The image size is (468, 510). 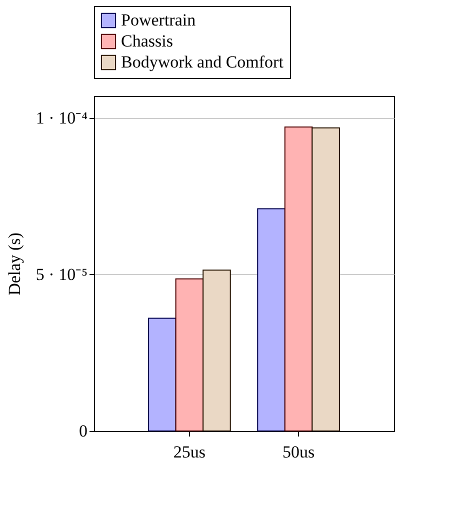 I want to click on x-tick-label: 50us, so click(x=298, y=452).